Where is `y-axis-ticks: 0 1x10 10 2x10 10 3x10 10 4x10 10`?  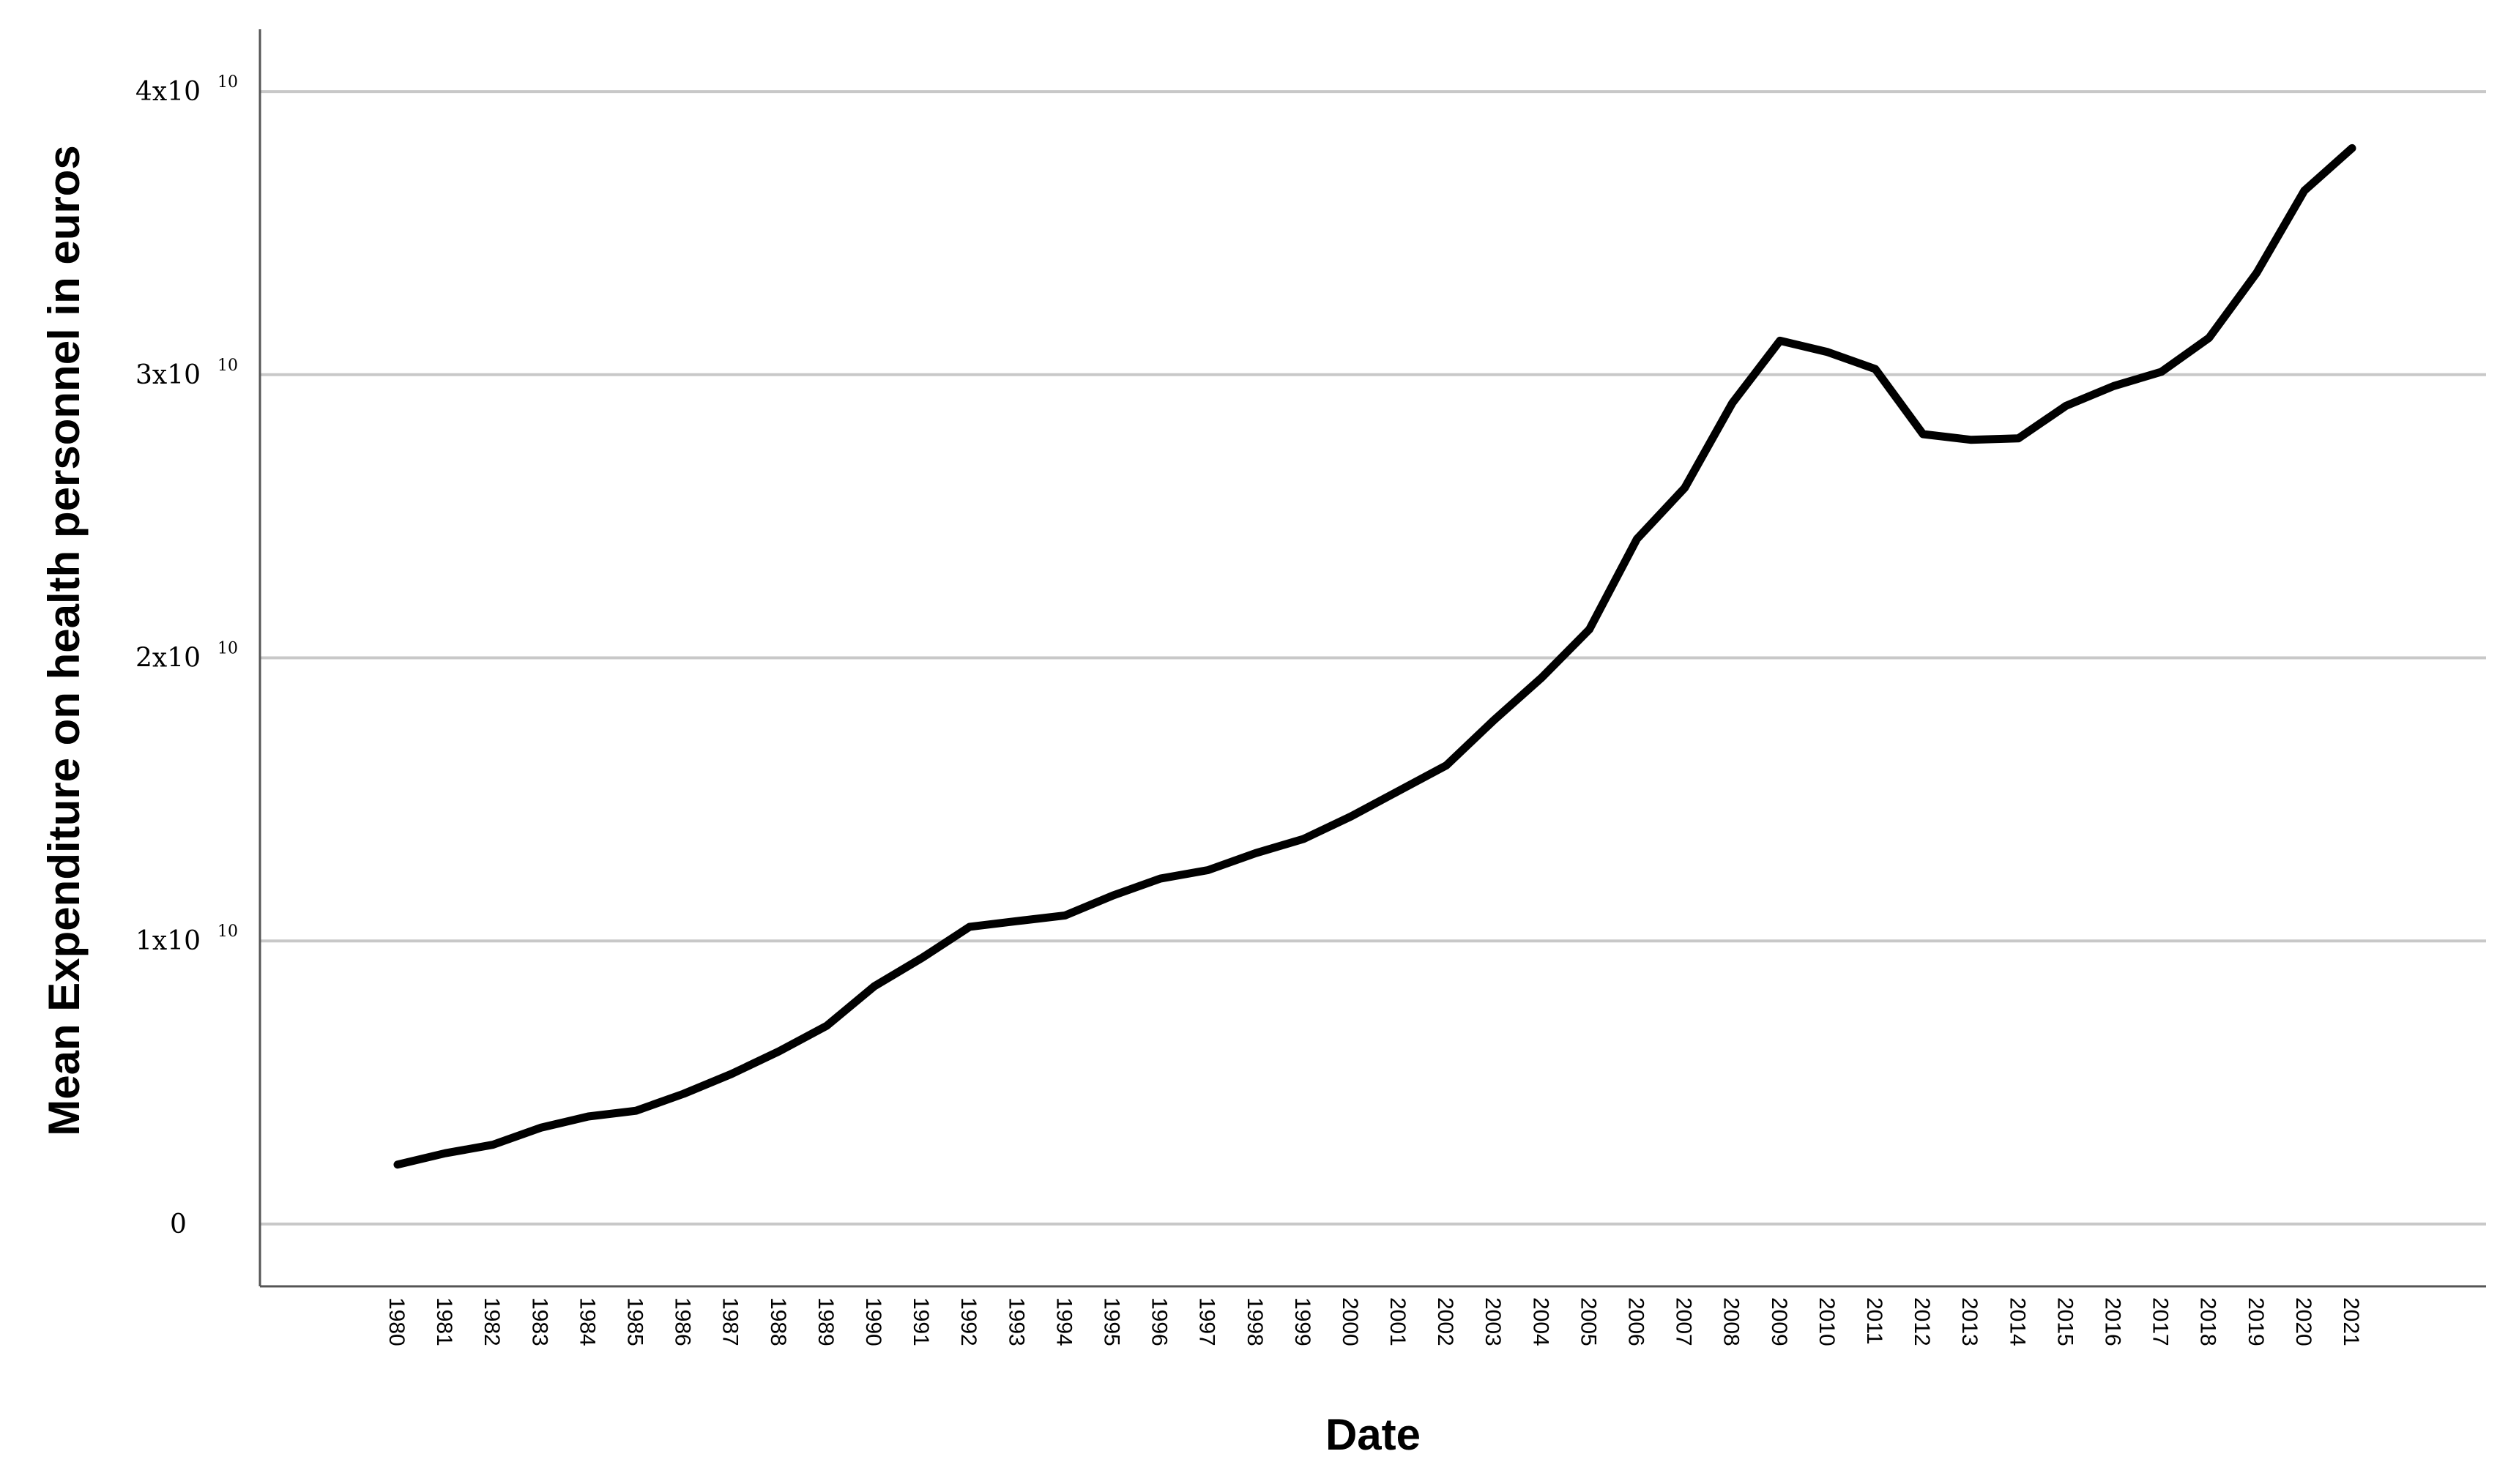 y-axis-ticks: 0 1x10 10 2x10 10 3x10 10 4x10 10 is located at coordinates (186, 656).